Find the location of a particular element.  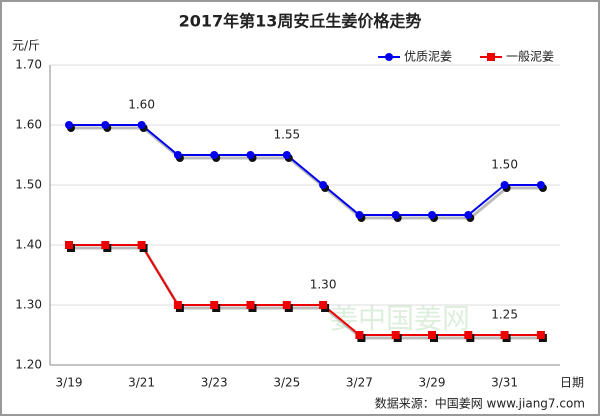

legend-label: 一般泥姜 is located at coordinates (530, 56).